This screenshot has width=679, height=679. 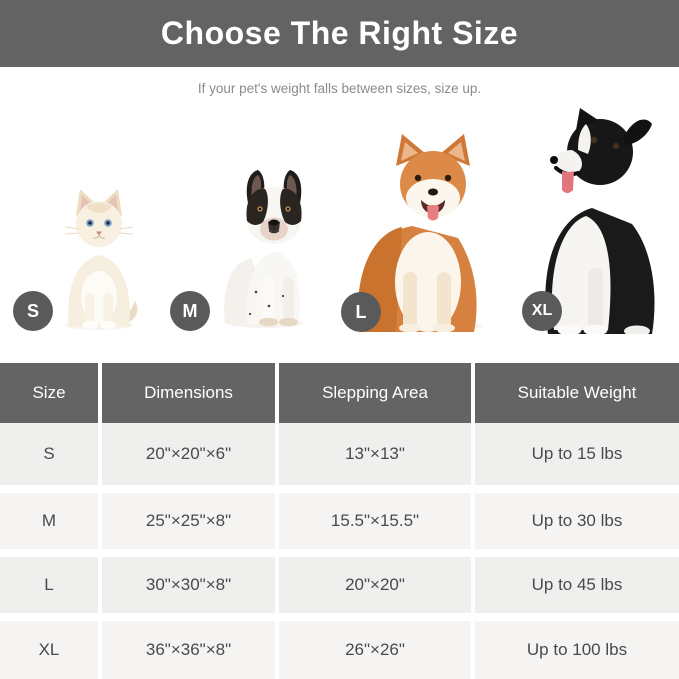 I want to click on french-bulldog-photo, so click(x=265, y=248).